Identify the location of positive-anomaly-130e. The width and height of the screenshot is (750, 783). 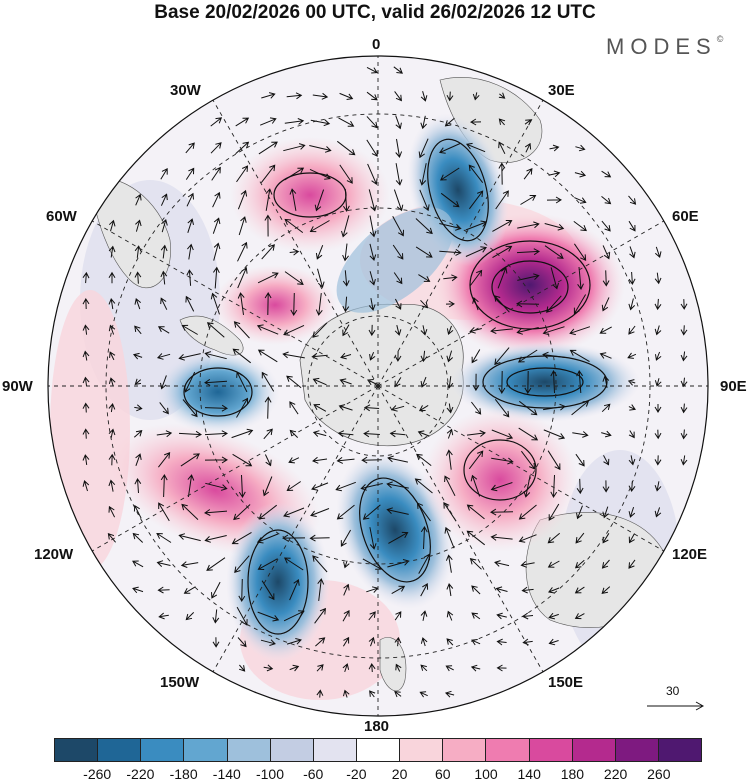
(500, 480).